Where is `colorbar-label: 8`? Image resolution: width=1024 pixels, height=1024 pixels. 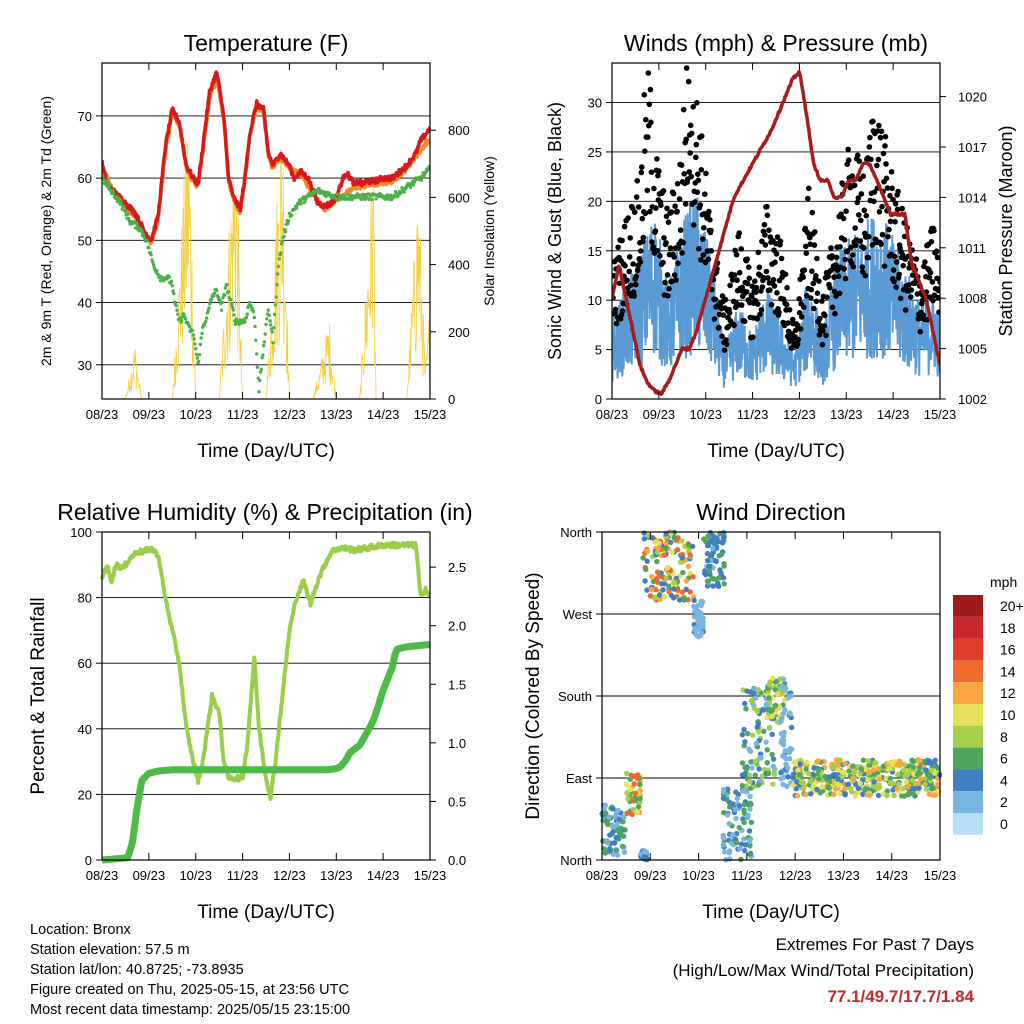
colorbar-label: 8 is located at coordinates (1004, 737).